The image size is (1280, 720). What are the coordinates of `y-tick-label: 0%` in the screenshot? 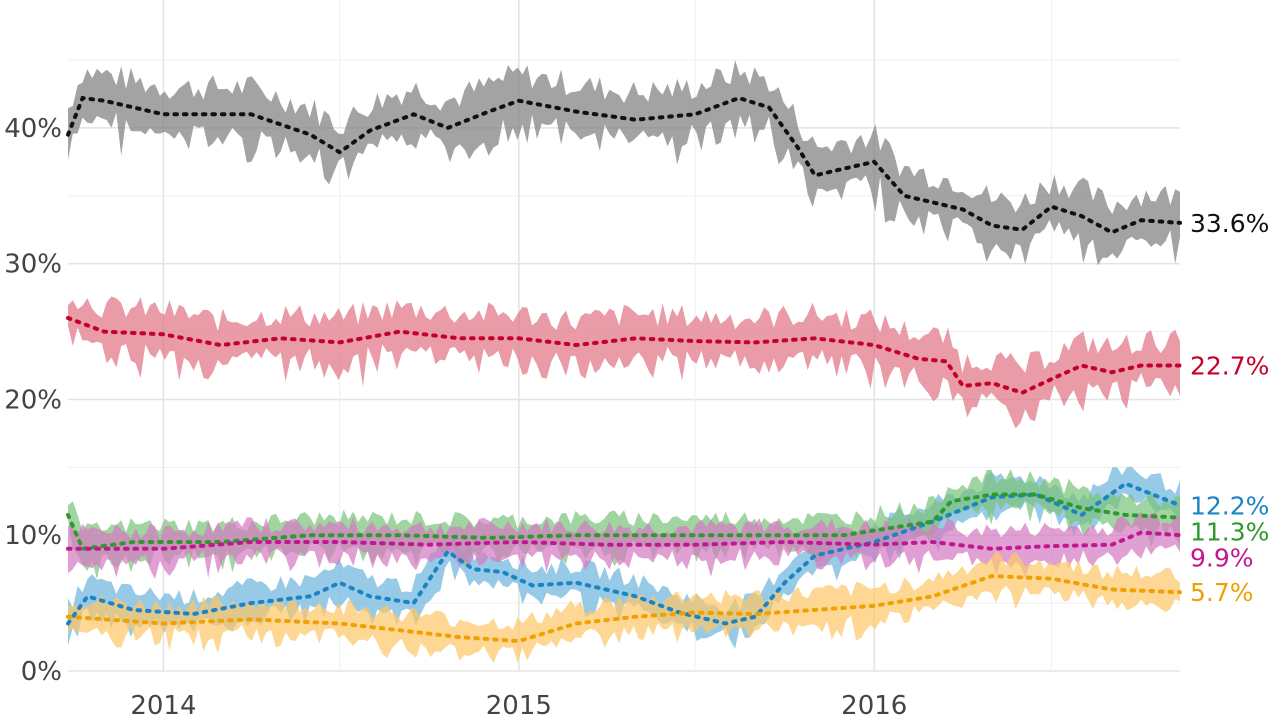 It's located at (41, 672).